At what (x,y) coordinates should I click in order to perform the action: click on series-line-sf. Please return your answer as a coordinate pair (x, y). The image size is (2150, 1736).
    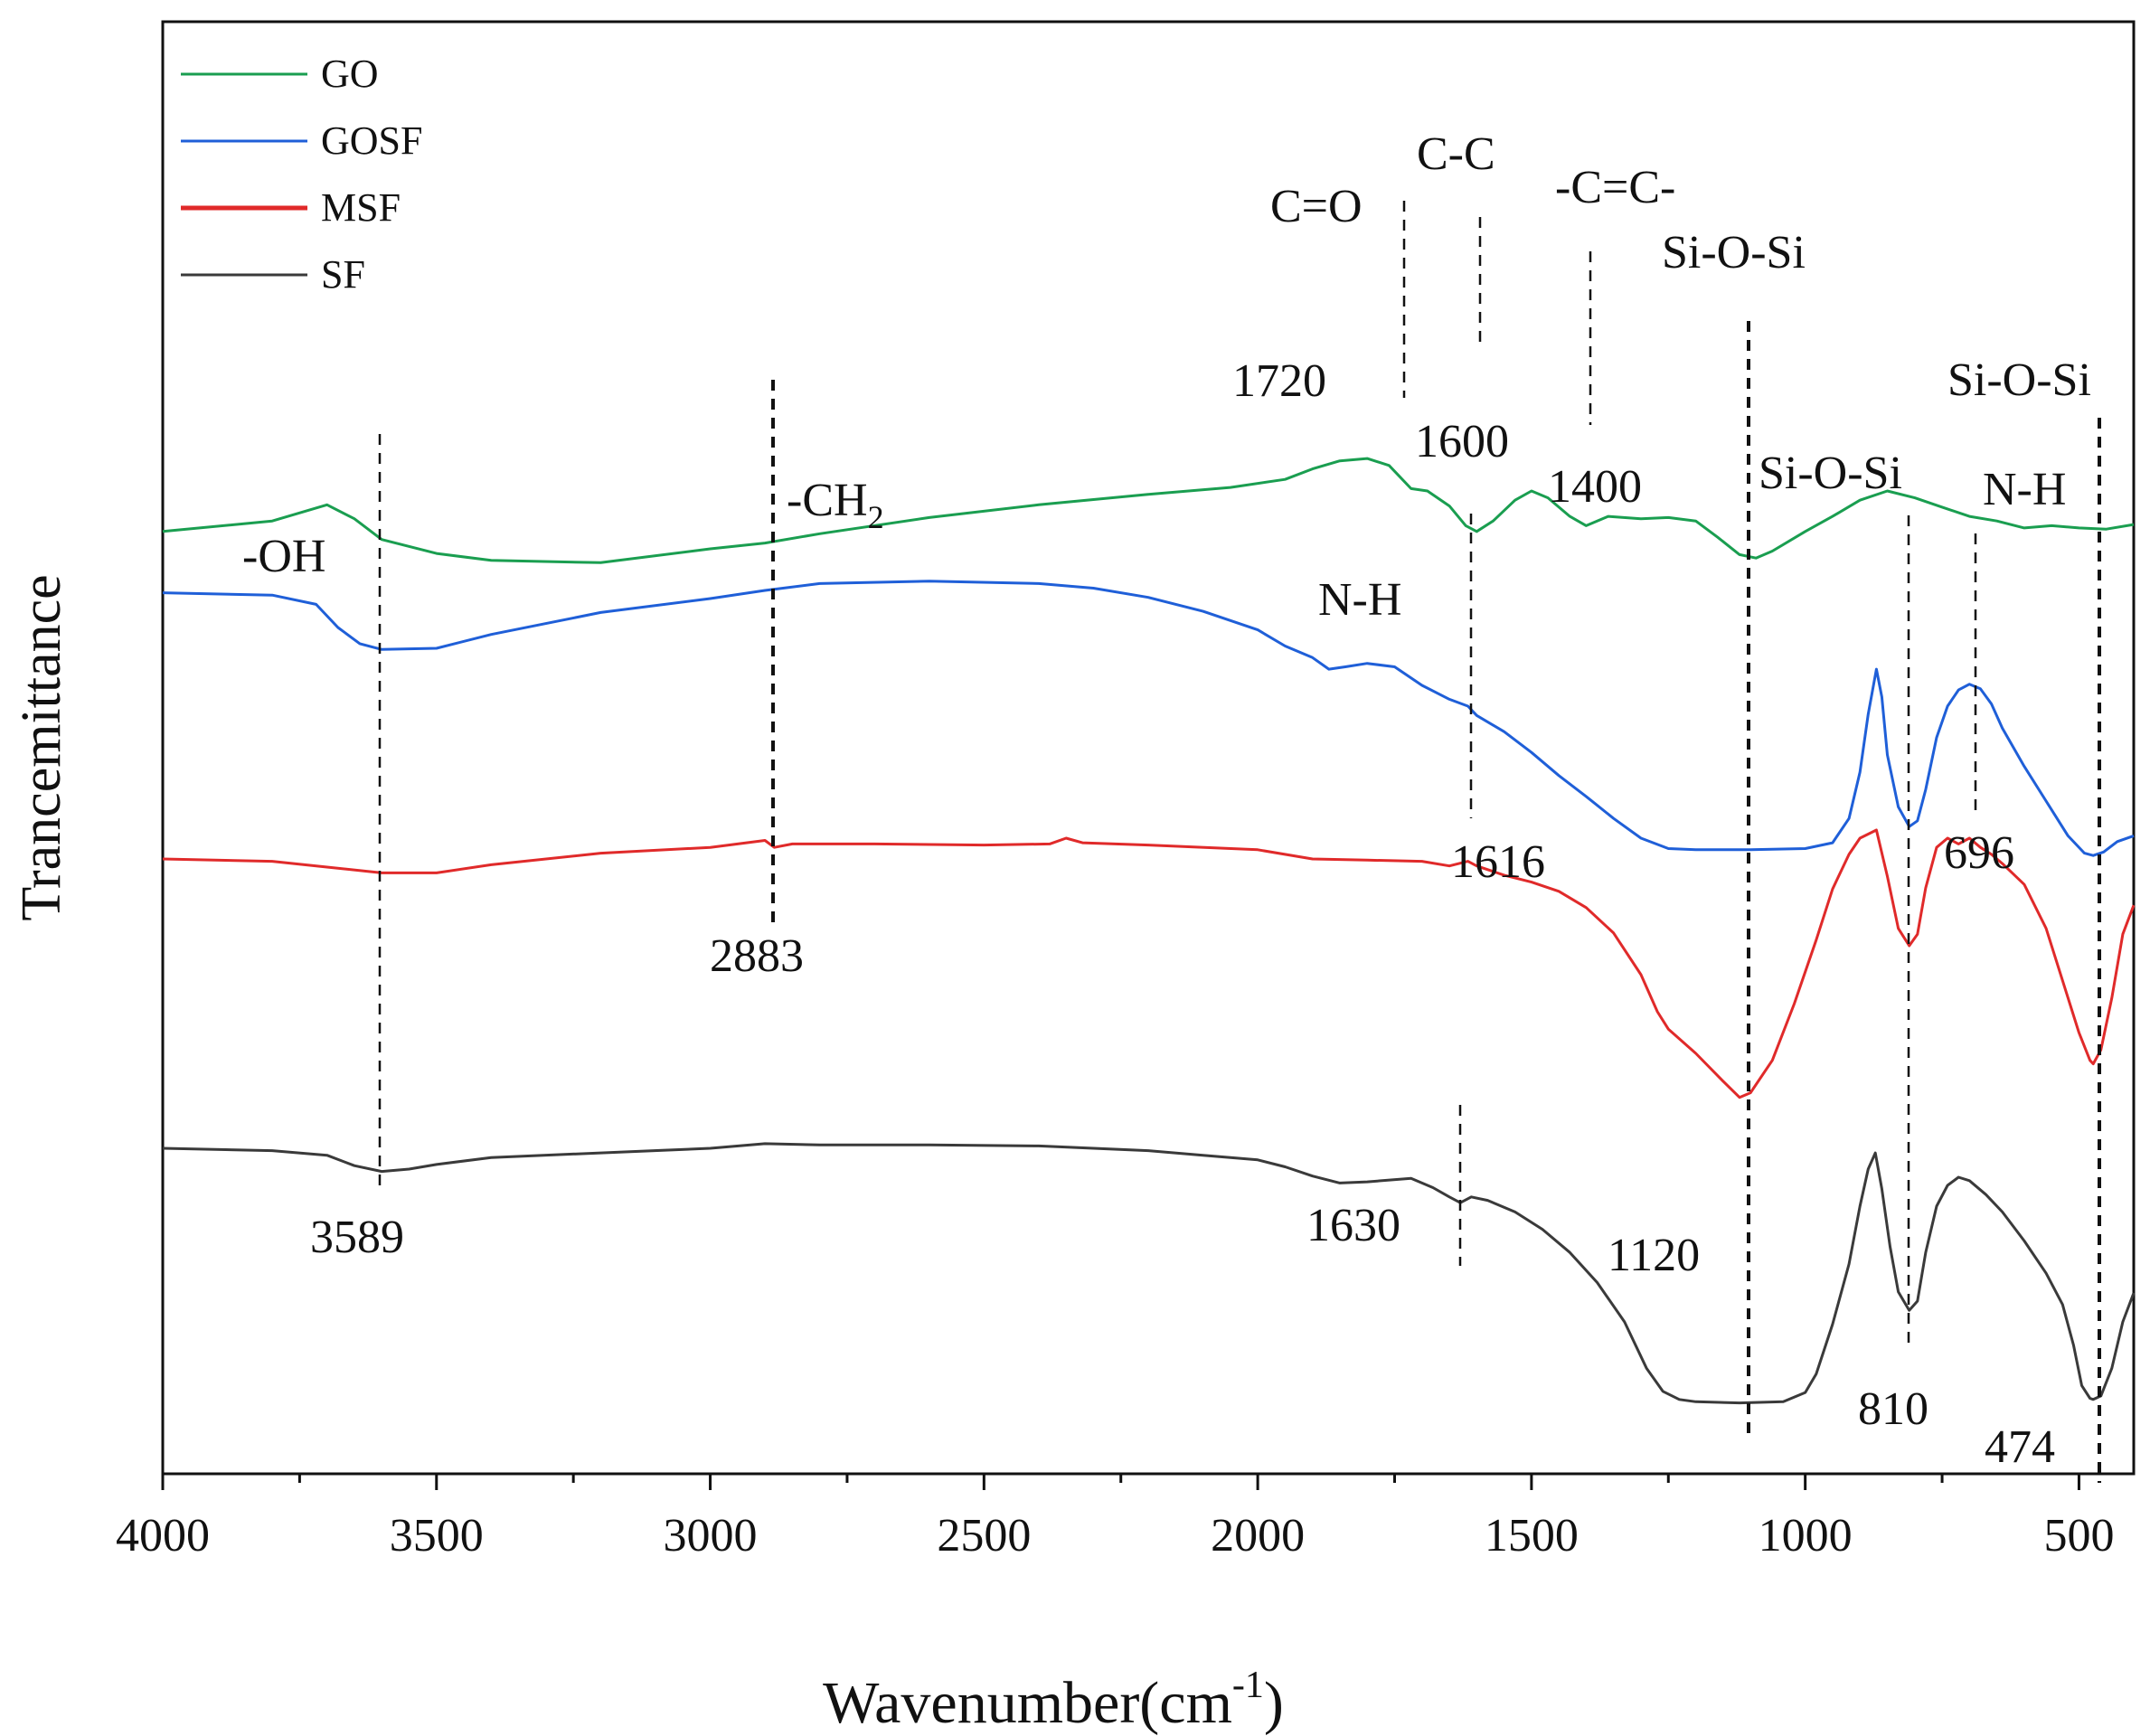
    Looking at the image, I should click on (1149, 1274).